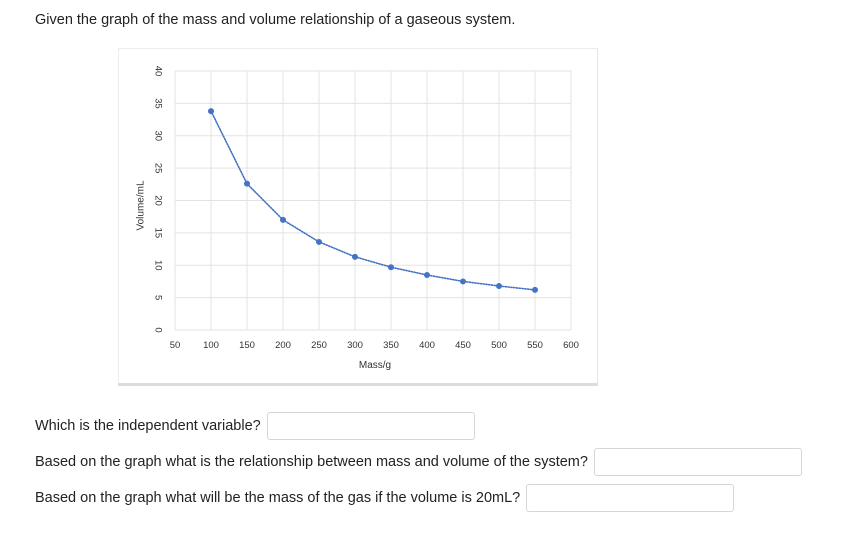  Describe the element at coordinates (283, 345) in the screenshot. I see `x-tick-label: 200` at that location.